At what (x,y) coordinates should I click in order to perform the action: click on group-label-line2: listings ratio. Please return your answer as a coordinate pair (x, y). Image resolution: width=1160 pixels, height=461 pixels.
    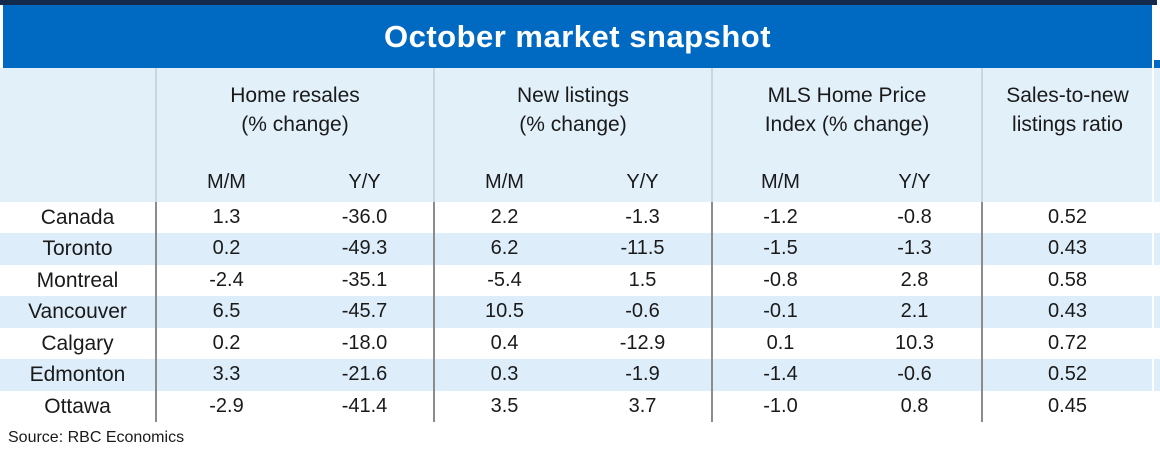
    Looking at the image, I should click on (1067, 124).